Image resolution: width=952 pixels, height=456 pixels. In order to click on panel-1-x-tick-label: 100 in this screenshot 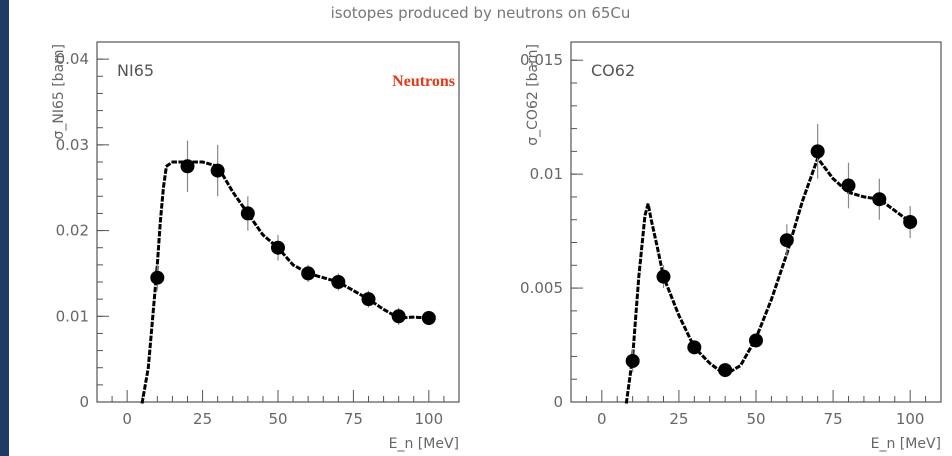, I will do `click(429, 419)`.